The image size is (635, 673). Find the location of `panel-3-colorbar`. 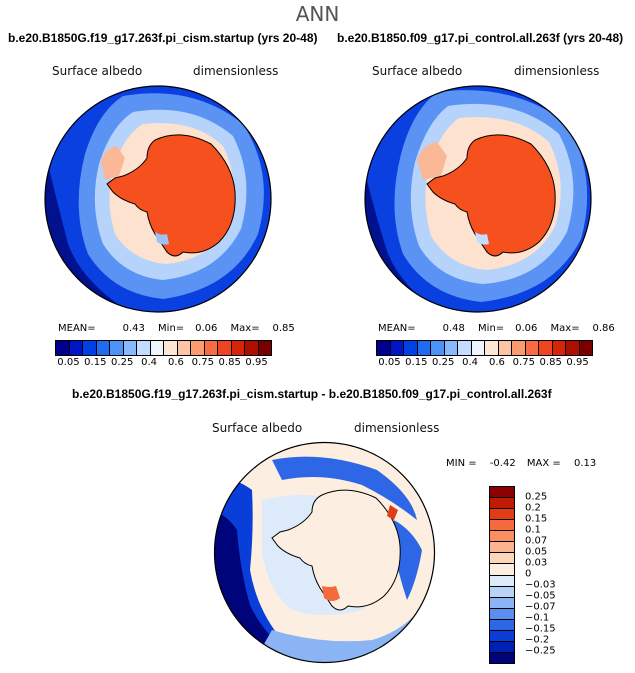

panel-3-colorbar is located at coordinates (502, 575).